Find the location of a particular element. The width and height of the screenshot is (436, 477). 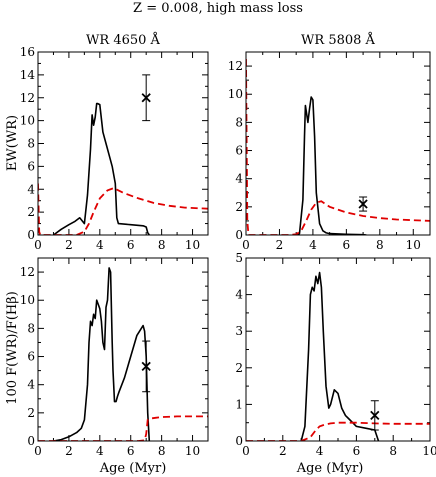

figure-title: Z = 0.008, high mass loss is located at coordinates (218, 8).